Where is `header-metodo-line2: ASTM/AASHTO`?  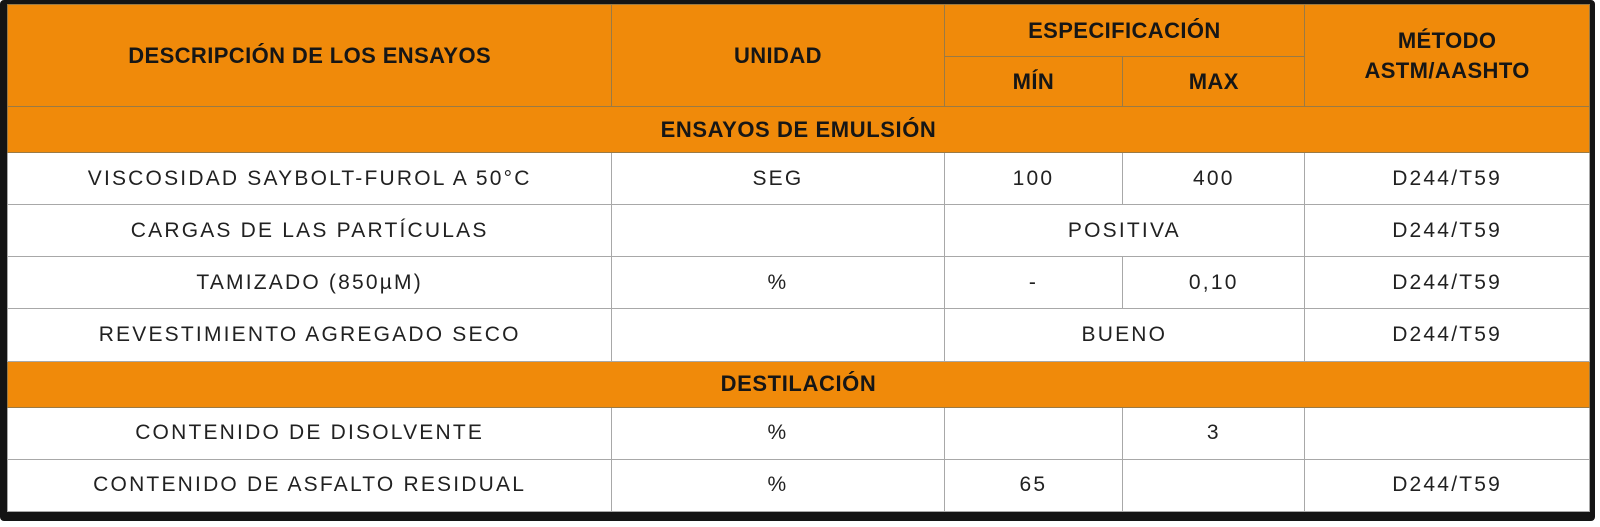 header-metodo-line2: ASTM/AASHTO is located at coordinates (1447, 70).